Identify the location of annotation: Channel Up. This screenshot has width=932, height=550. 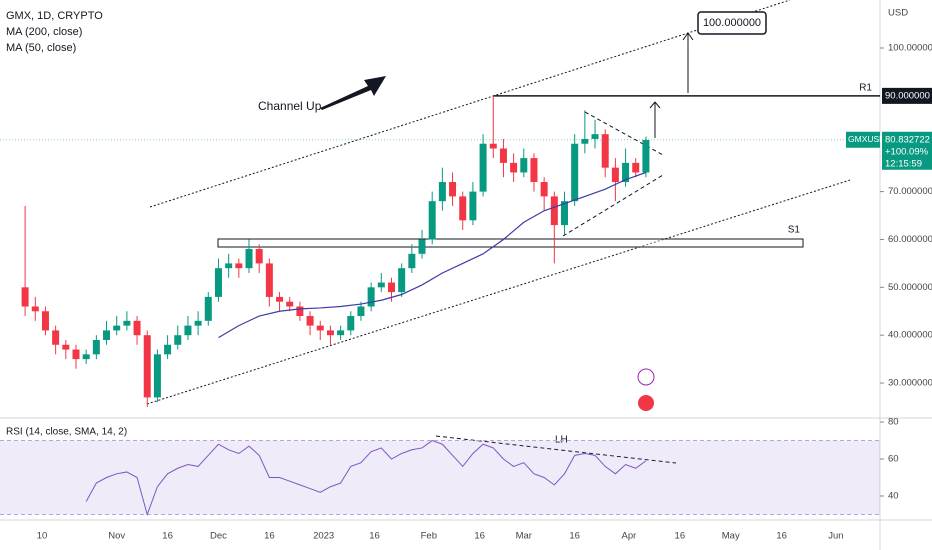
(290, 106).